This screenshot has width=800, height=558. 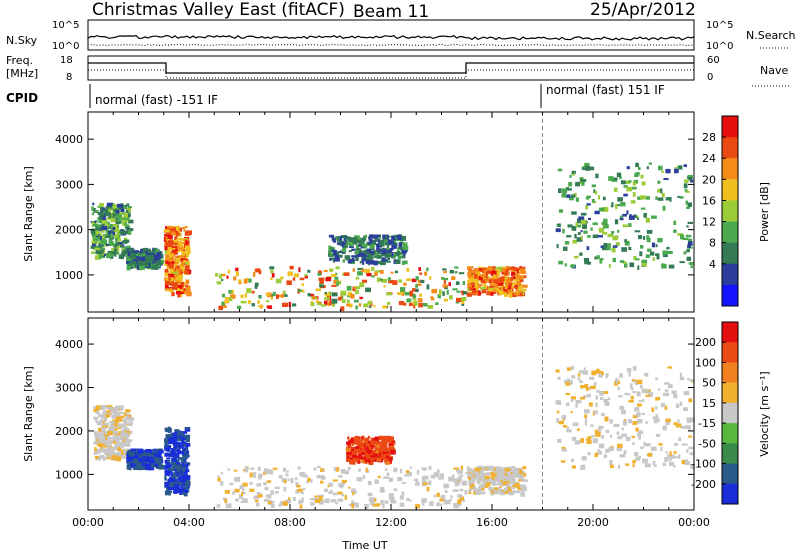 I want to click on nsky-right-tick-bottom: 10^0, so click(x=719, y=46).